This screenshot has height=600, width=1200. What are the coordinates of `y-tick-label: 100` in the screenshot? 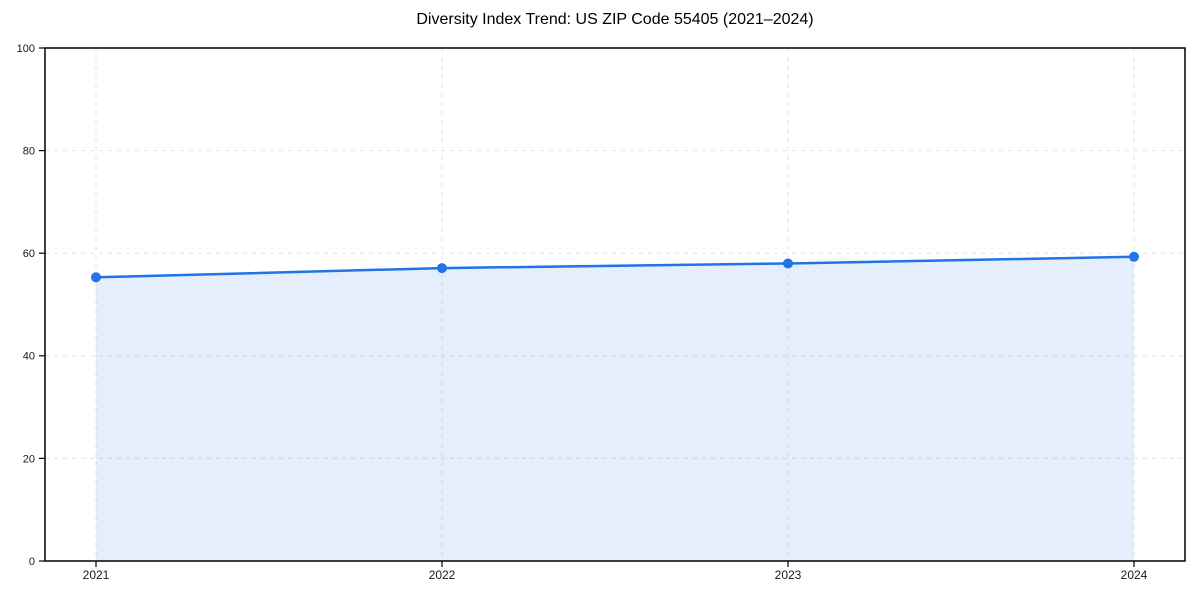 It's located at (26, 49).